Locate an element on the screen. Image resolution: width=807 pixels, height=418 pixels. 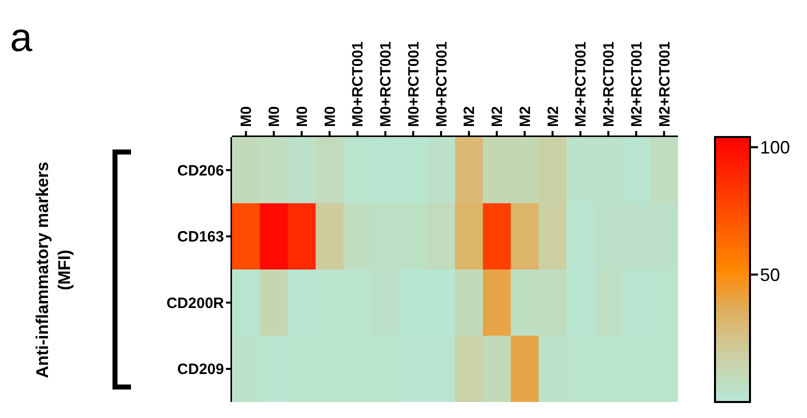
color-bar-label: 100 is located at coordinates (775, 148).